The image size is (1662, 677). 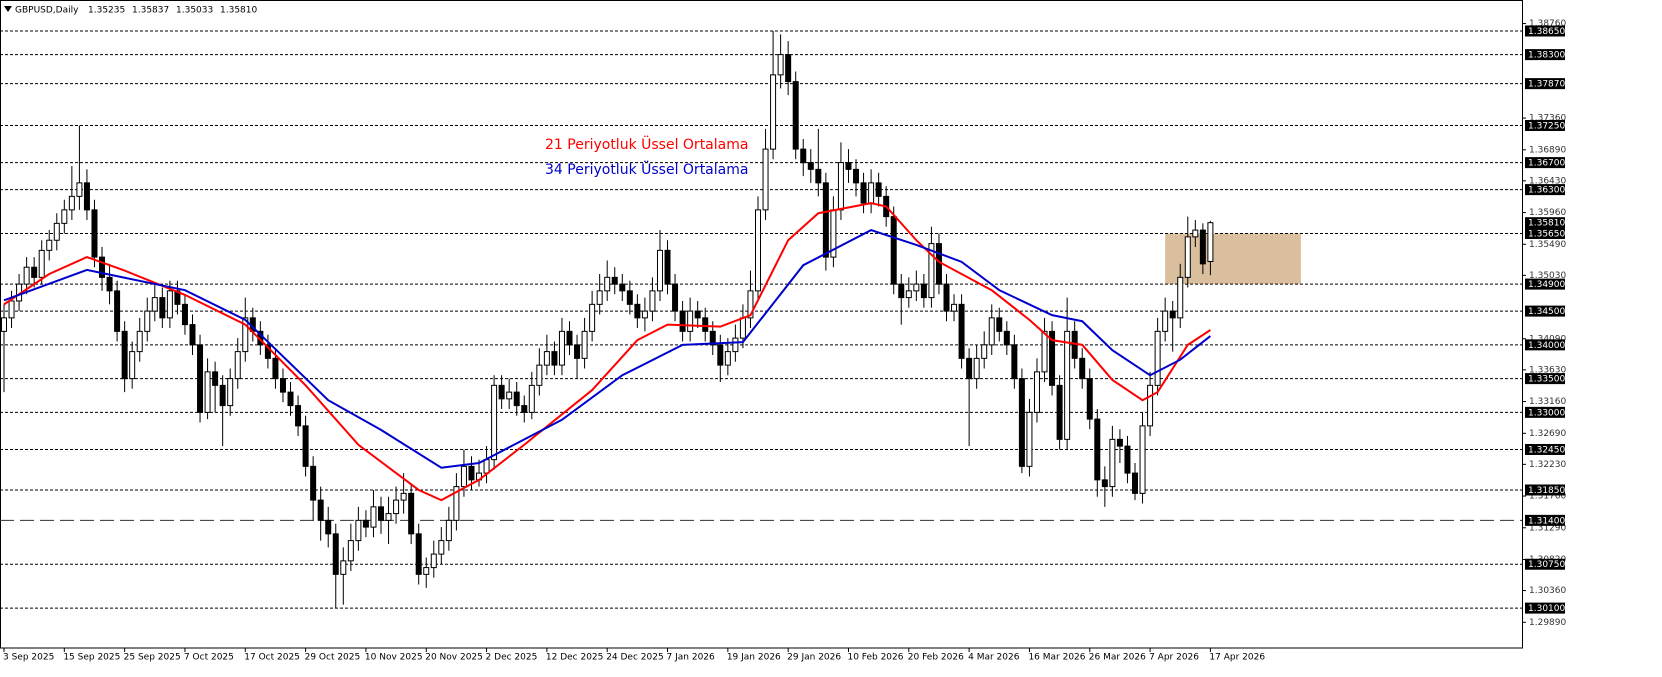 What do you see at coordinates (575, 658) in the screenshot?
I see `x-tick-label: 12 Dec 2025` at bounding box center [575, 658].